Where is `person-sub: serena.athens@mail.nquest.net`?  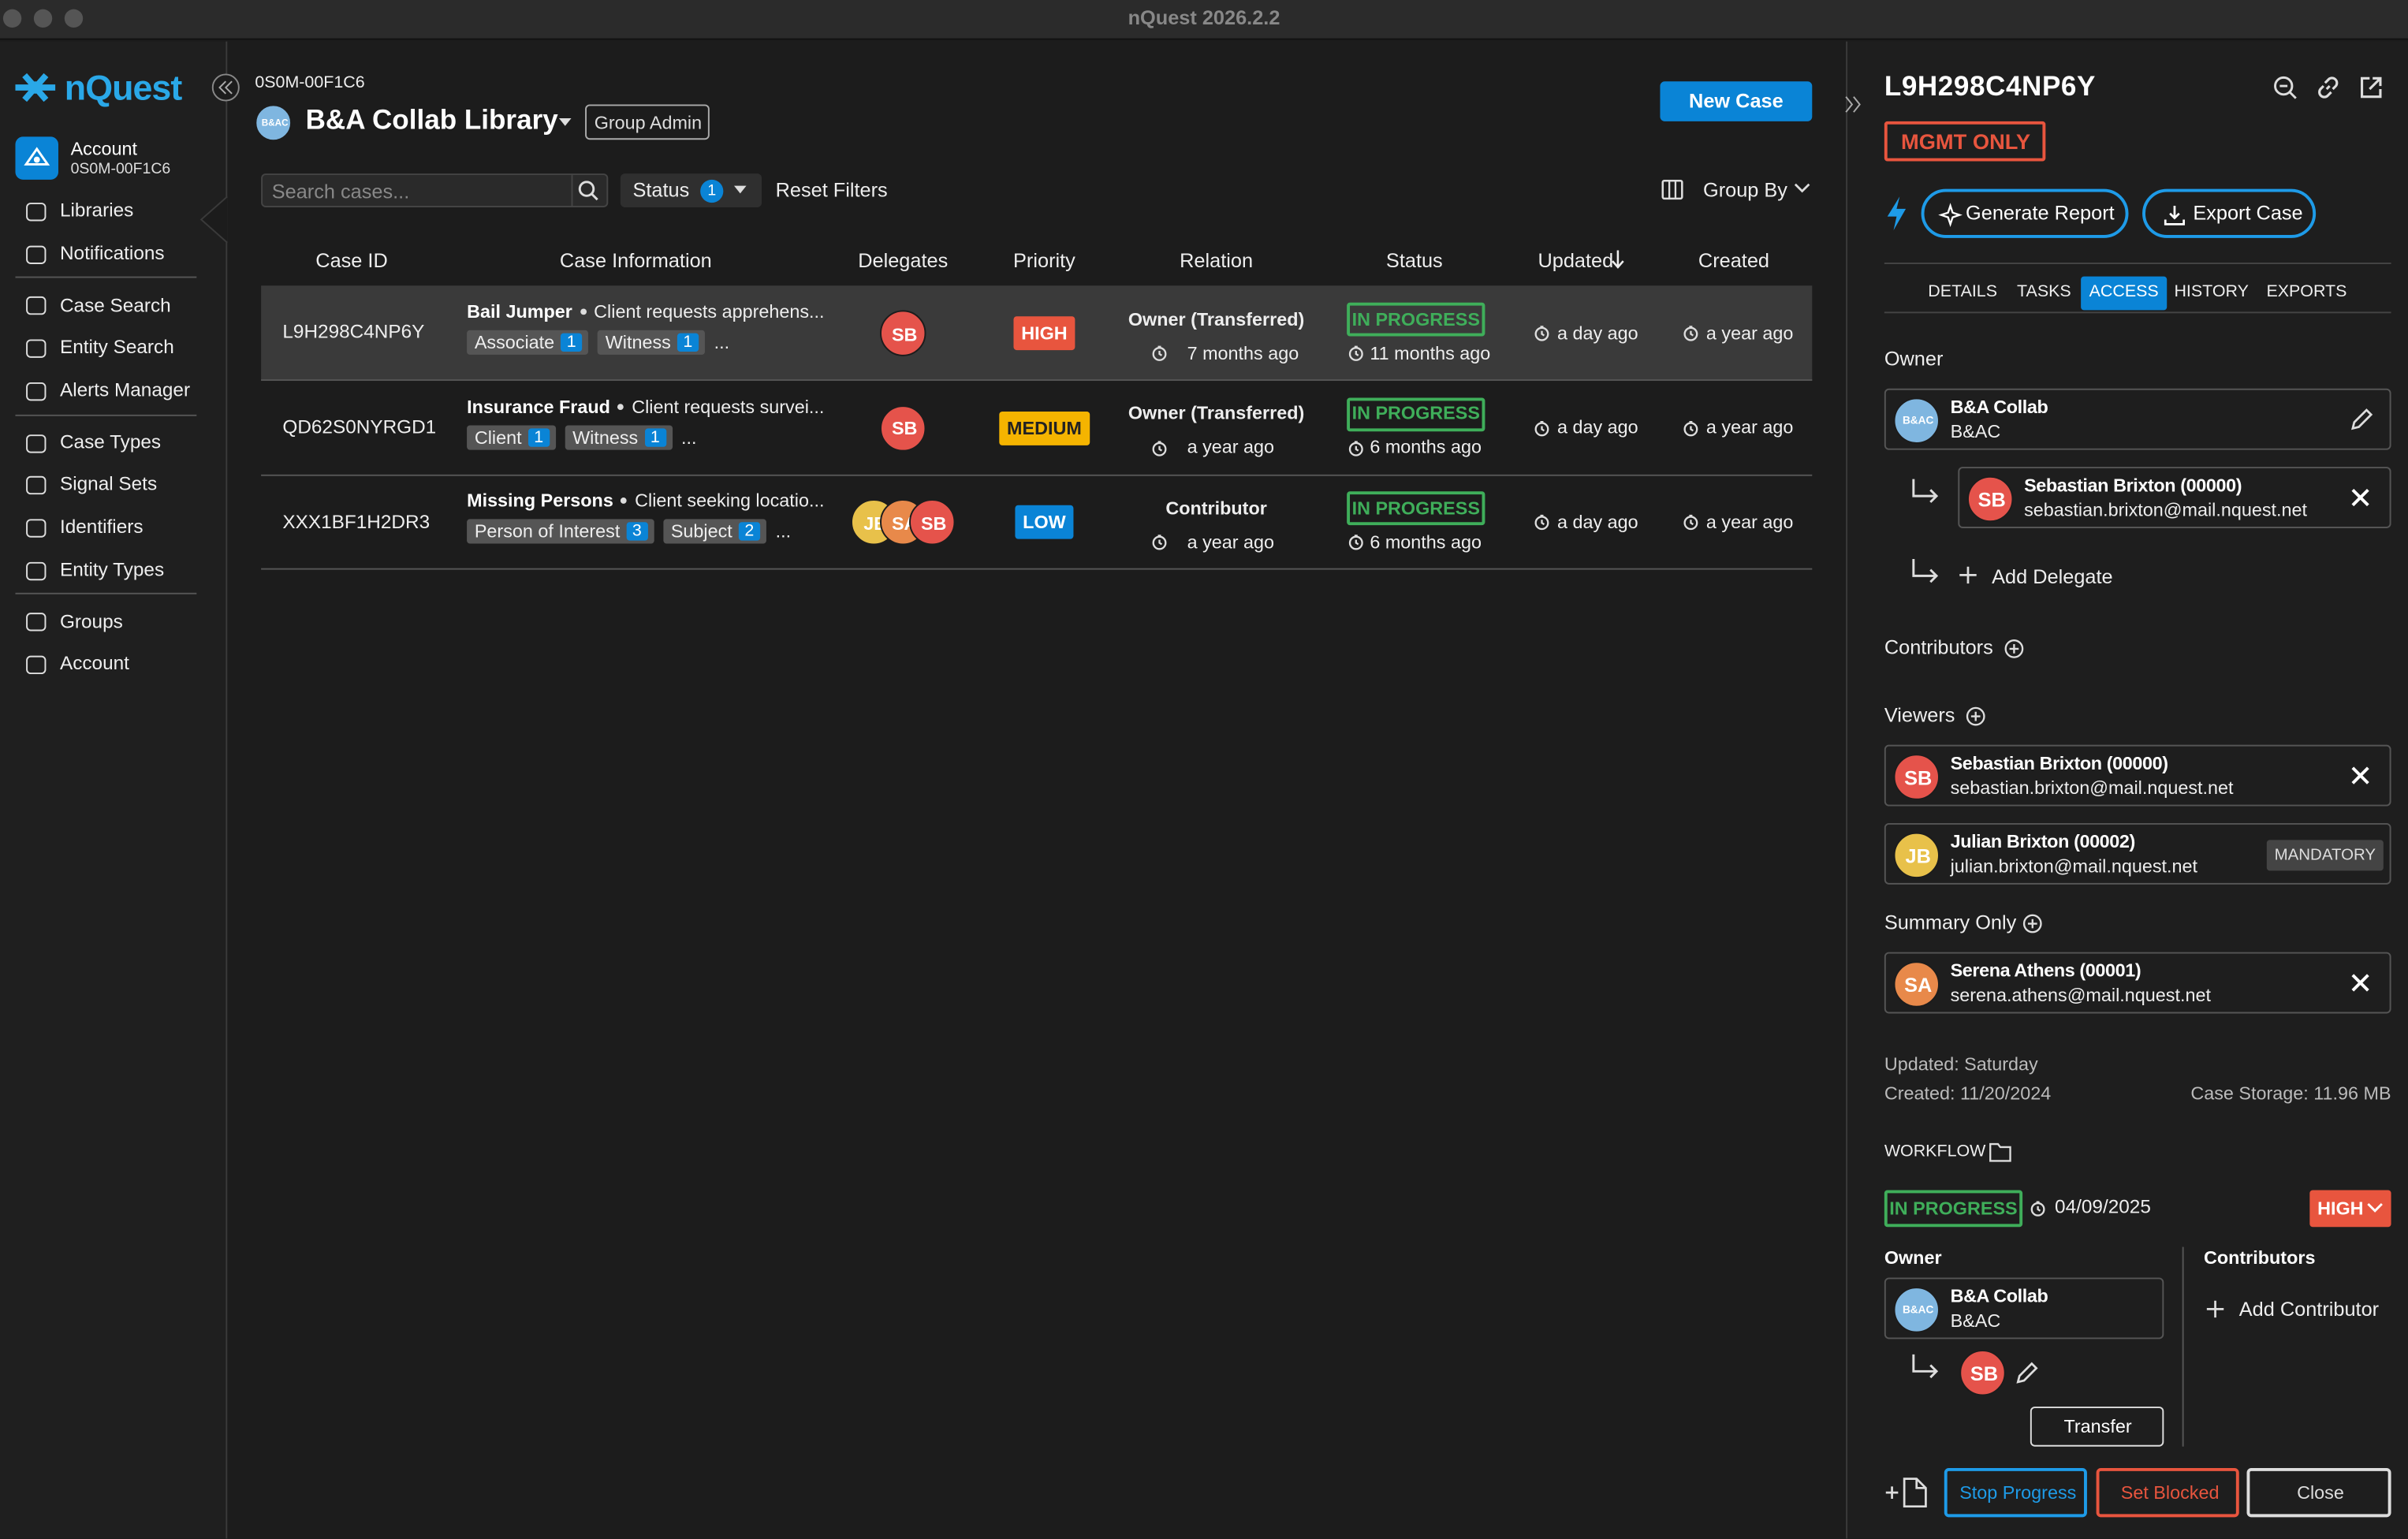 person-sub: serena.athens@mail.nquest.net is located at coordinates (2080, 994).